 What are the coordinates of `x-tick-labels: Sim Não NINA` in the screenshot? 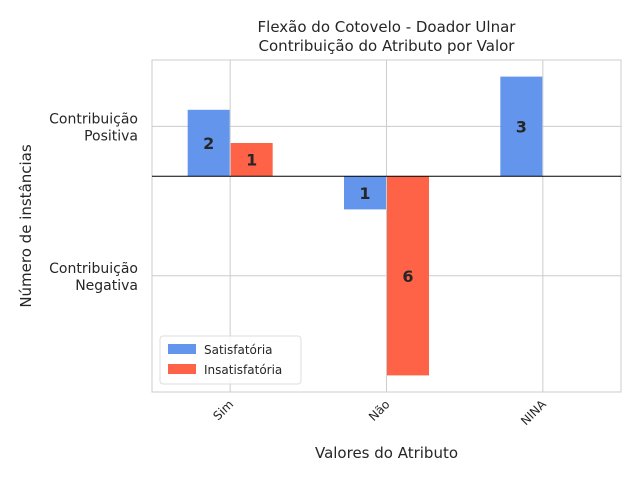 It's located at (379, 412).